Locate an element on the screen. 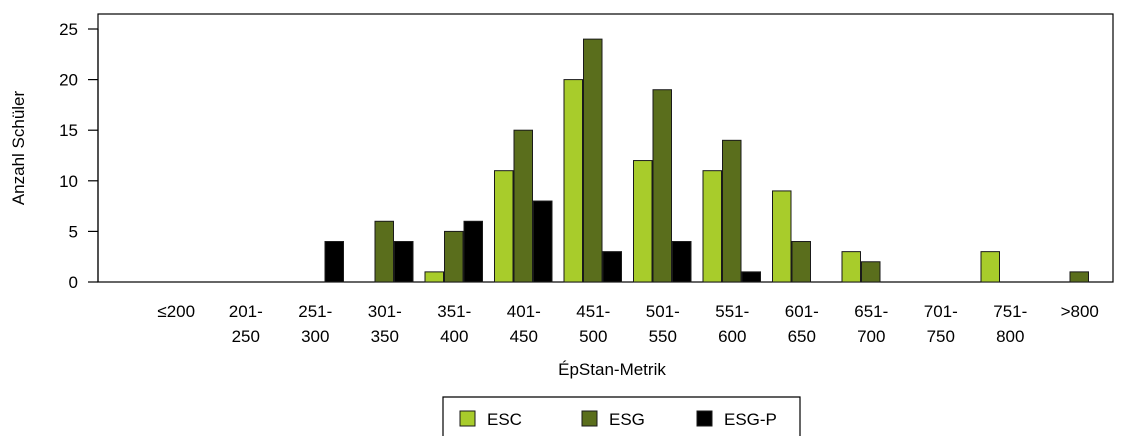  y-tick-label: 25 is located at coordinates (68, 29).